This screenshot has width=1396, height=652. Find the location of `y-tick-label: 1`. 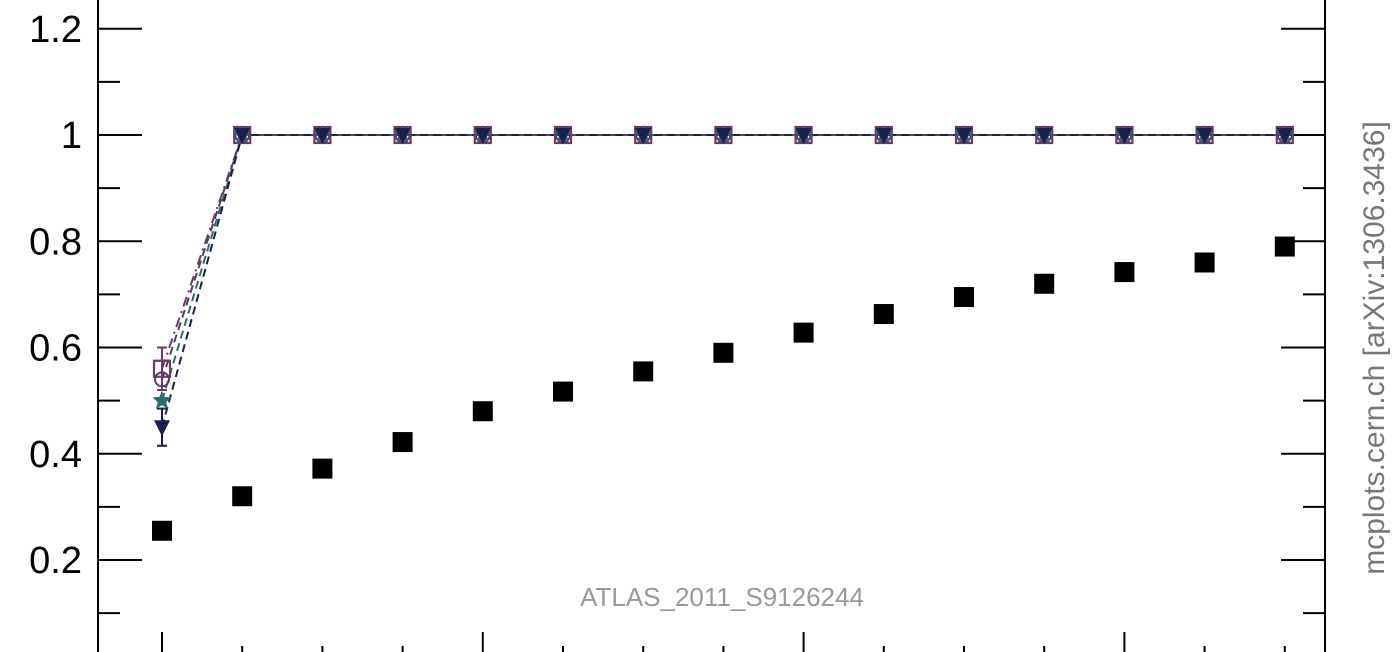

y-tick-label: 1 is located at coordinates (71, 136).